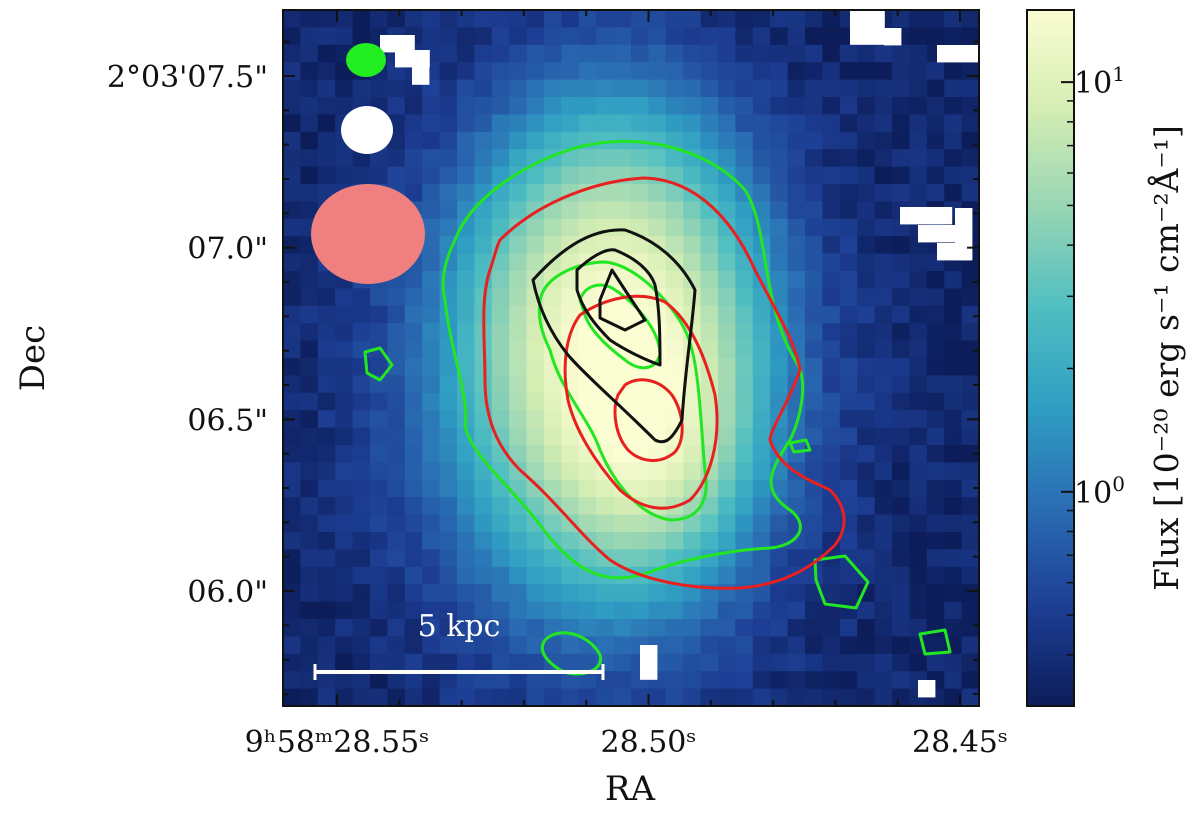 The image size is (1200, 819). I want to click on y-tick-label: 06.0", so click(227, 592).